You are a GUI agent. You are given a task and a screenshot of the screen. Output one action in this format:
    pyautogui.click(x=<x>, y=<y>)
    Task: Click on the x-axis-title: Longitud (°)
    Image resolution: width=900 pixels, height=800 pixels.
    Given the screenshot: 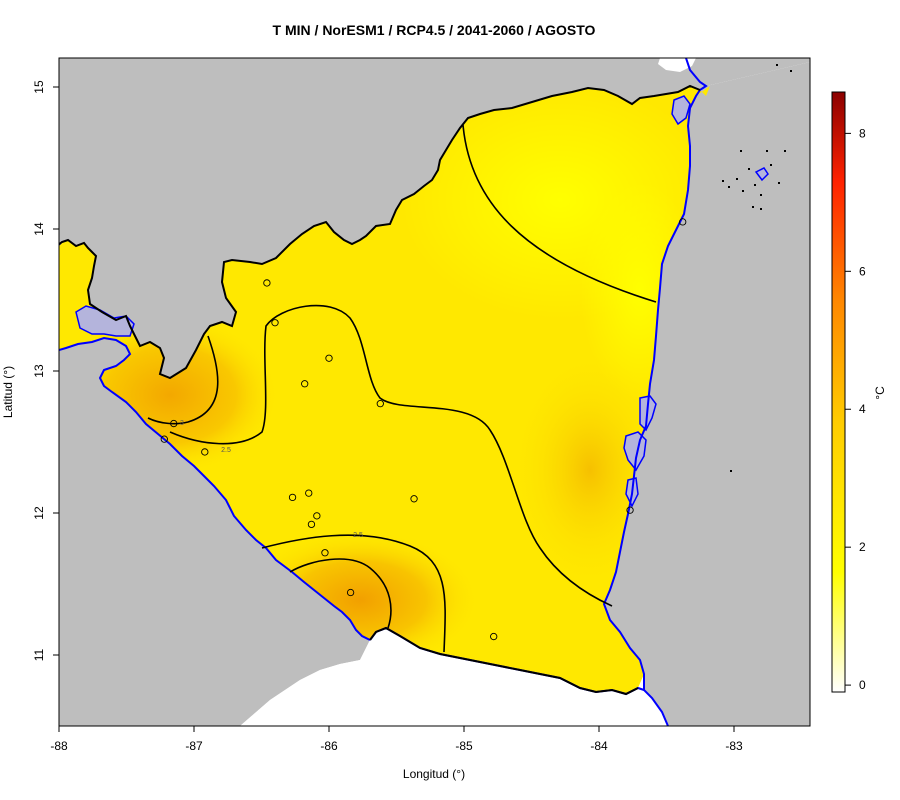 What is the action you would take?
    pyautogui.click(x=434, y=774)
    